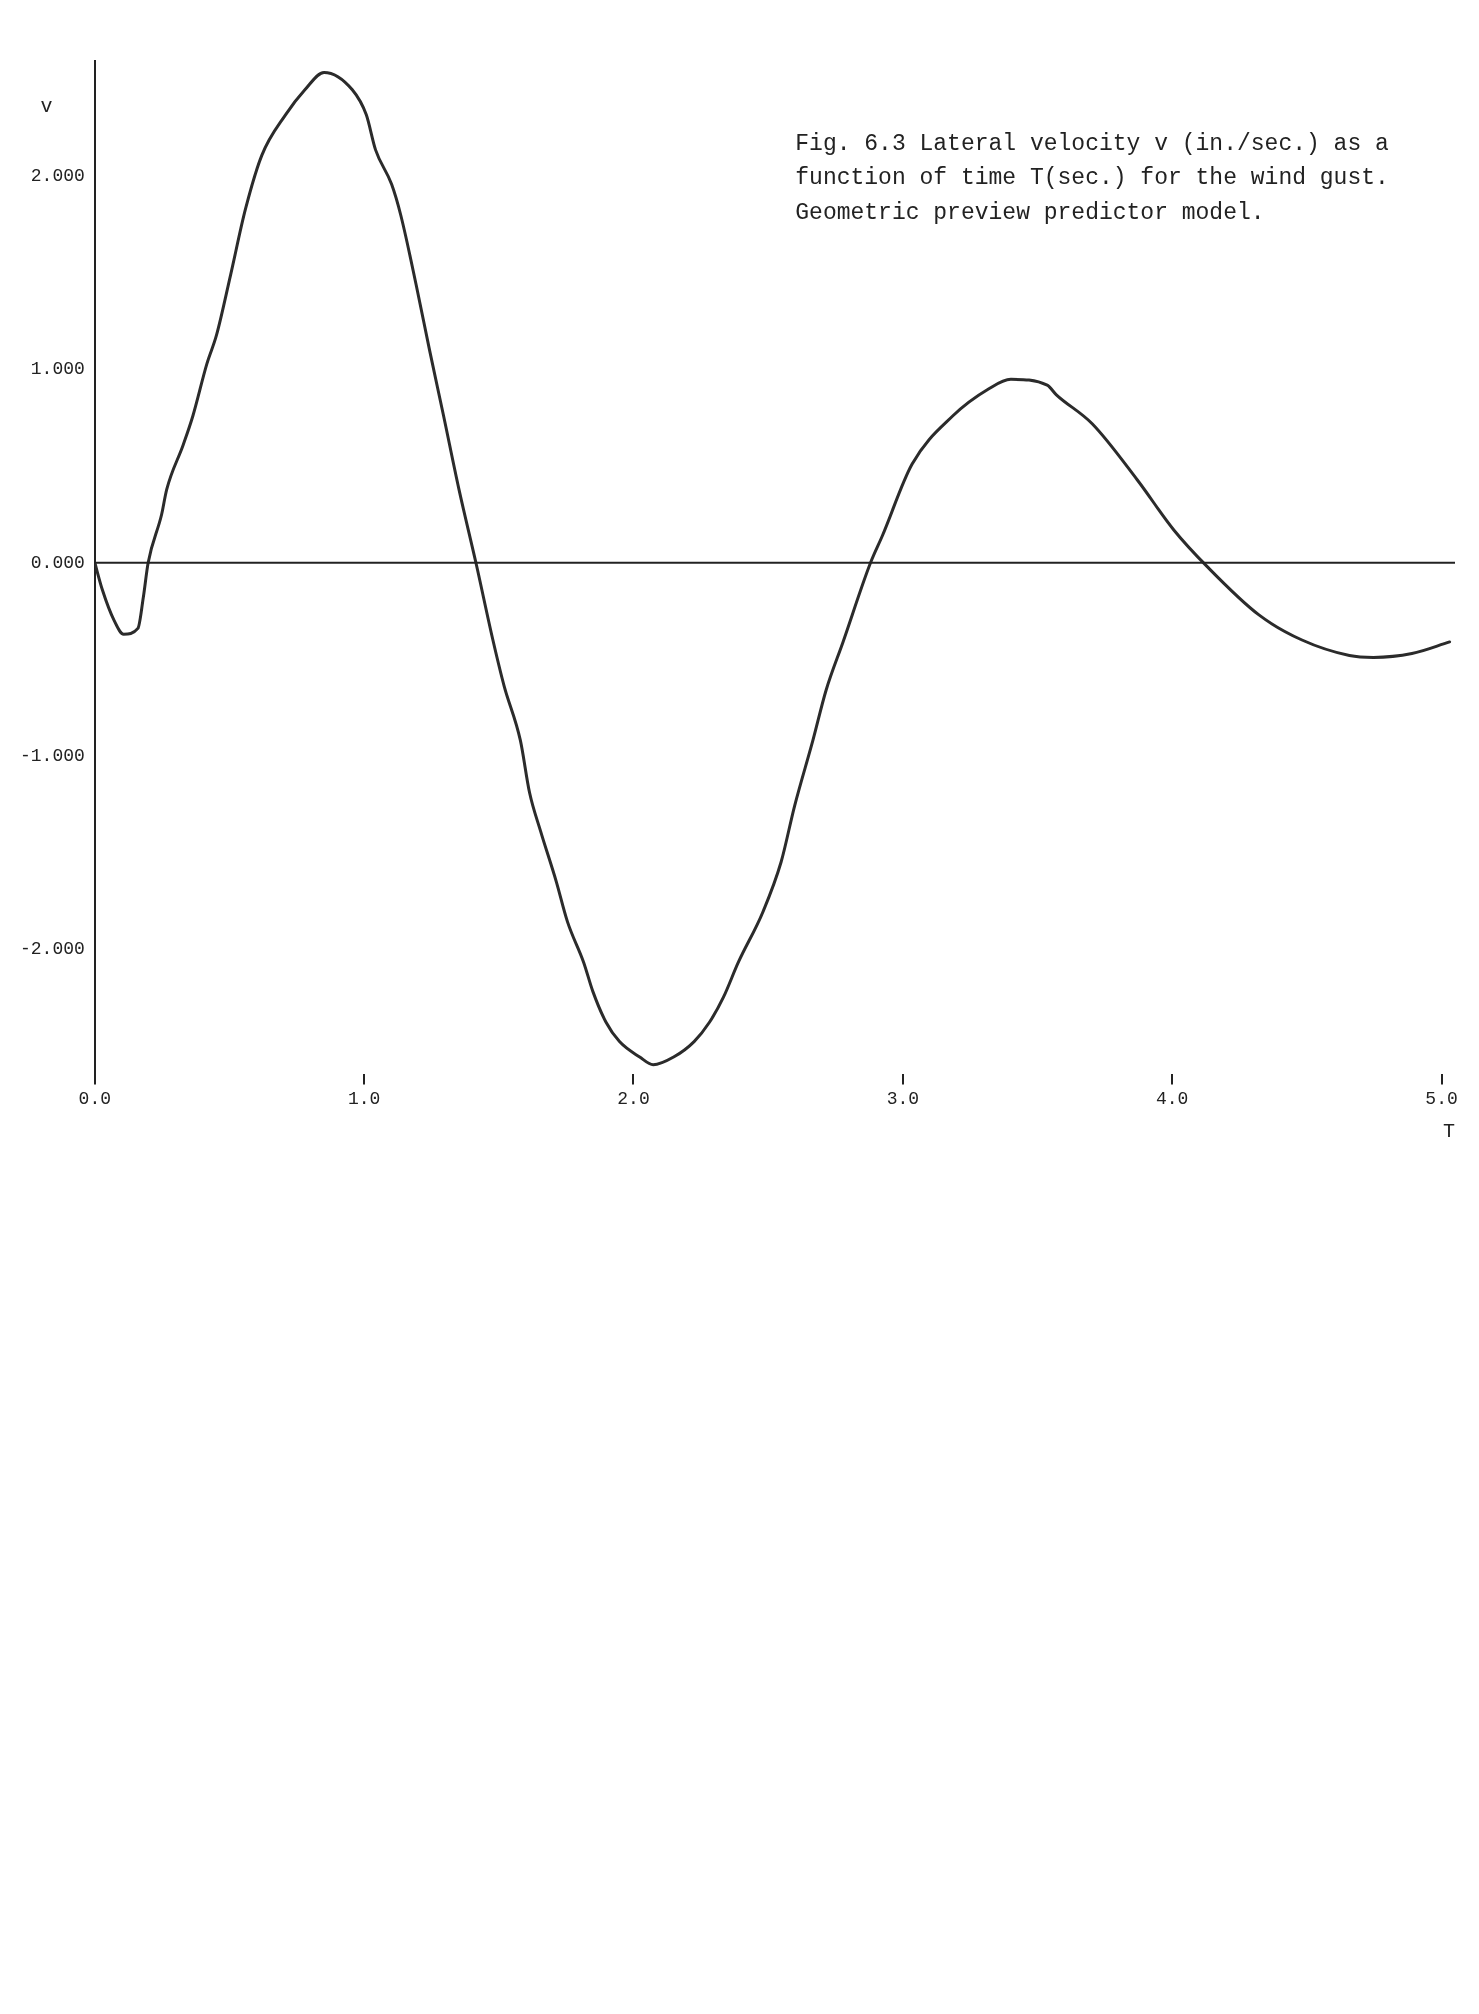 The width and height of the screenshot is (1479, 2014). Describe the element at coordinates (1172, 1098) in the screenshot. I see `x-tick-label: 4.0` at that location.